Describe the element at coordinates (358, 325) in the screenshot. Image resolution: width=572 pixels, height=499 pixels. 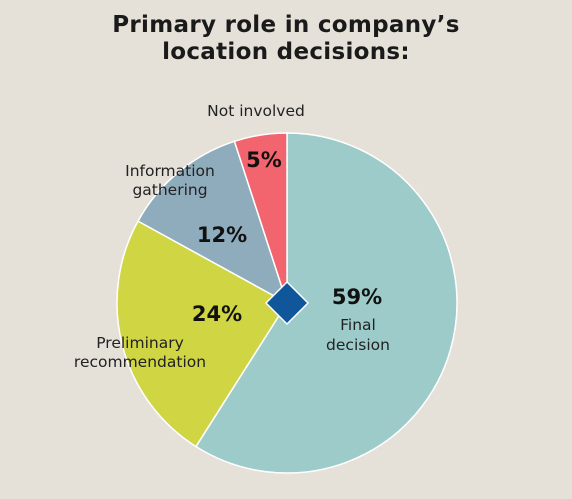
I see `slice-label-line: Final` at that location.